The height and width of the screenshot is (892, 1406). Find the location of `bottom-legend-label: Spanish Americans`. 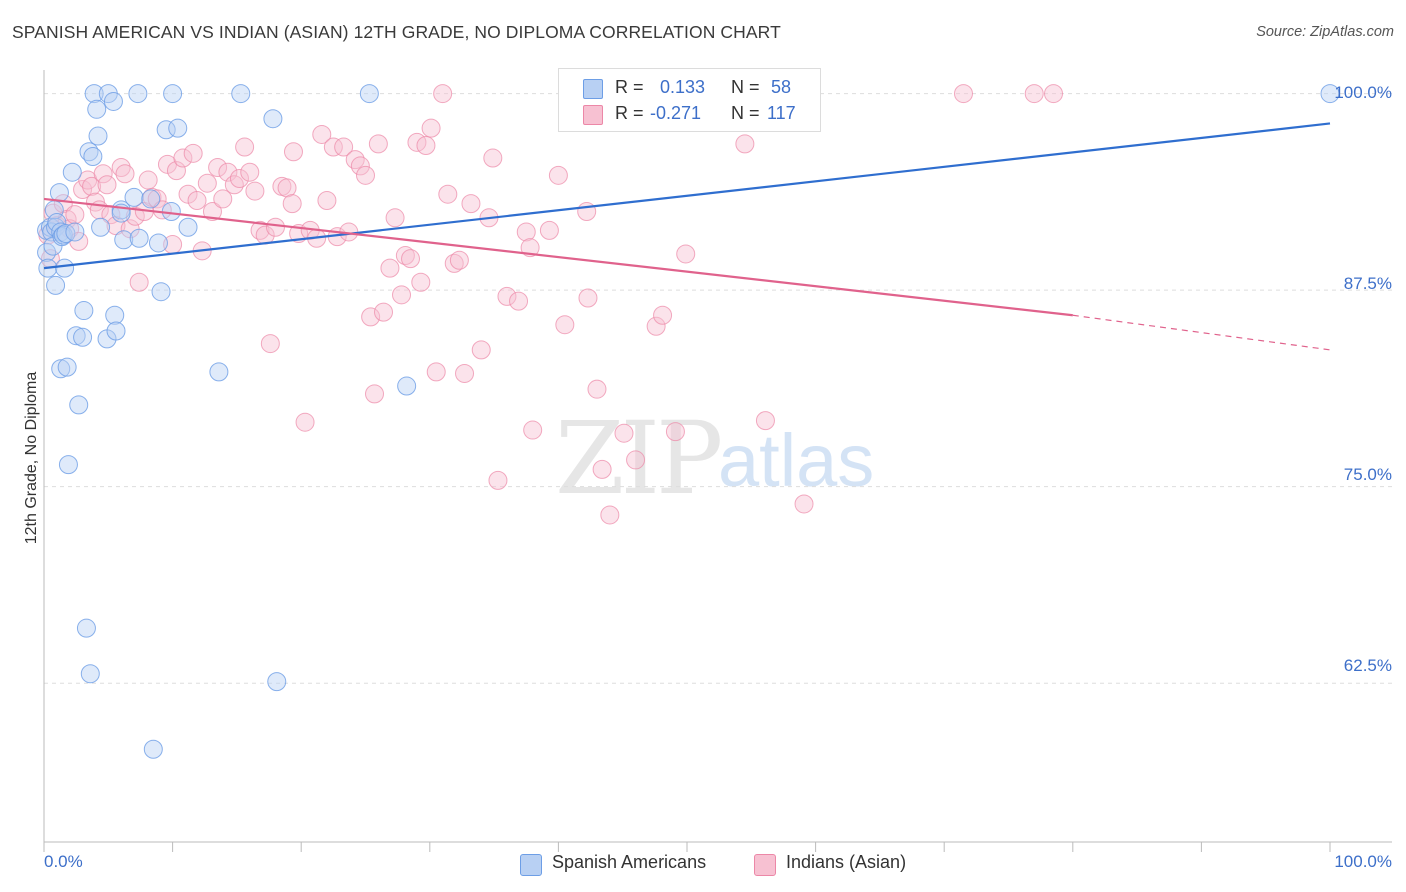

bottom-legend-label: Spanish Americans is located at coordinates (629, 862).